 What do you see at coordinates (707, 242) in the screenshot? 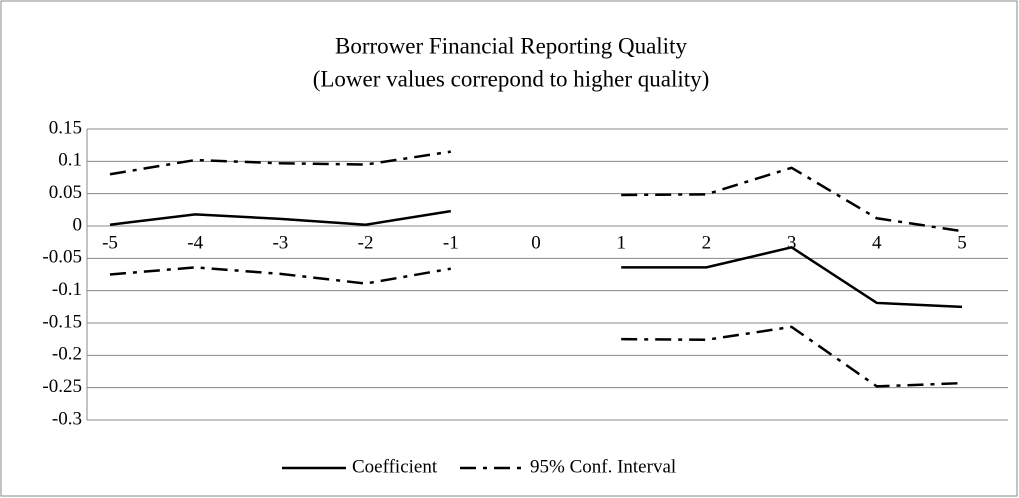
I see `x-tick-label: 2` at bounding box center [707, 242].